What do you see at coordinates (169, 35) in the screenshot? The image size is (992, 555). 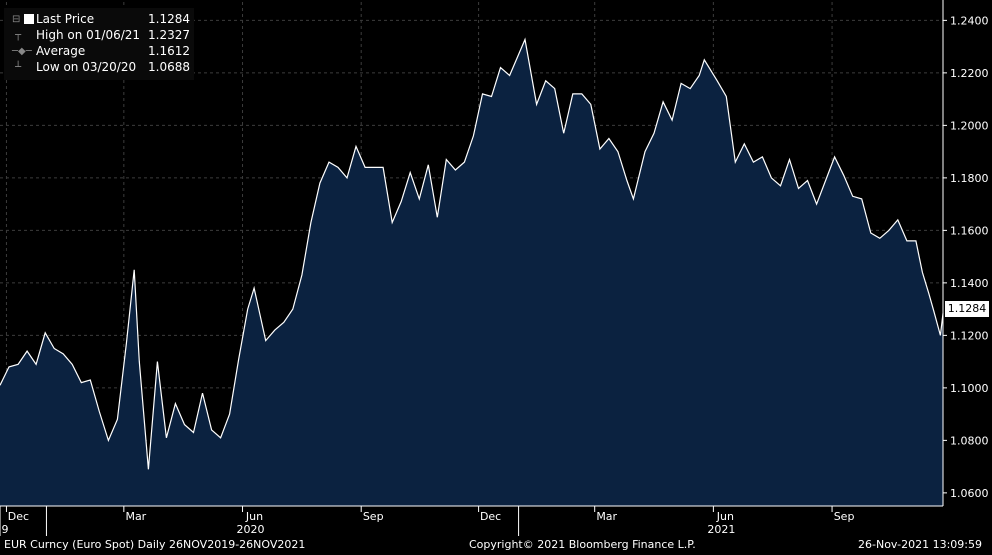 I see `legend-value: 1.2327` at bounding box center [169, 35].